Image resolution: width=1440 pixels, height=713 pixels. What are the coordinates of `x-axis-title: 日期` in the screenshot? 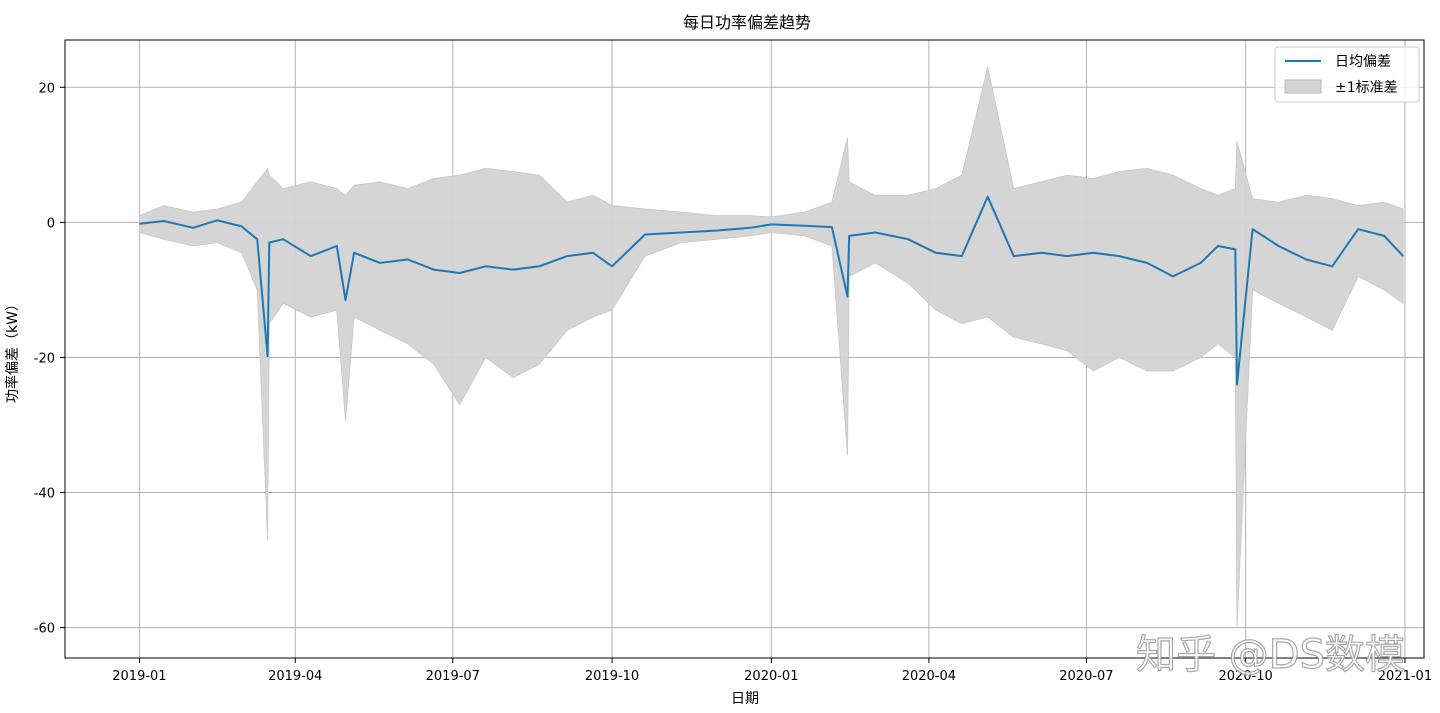 It's located at (745, 699).